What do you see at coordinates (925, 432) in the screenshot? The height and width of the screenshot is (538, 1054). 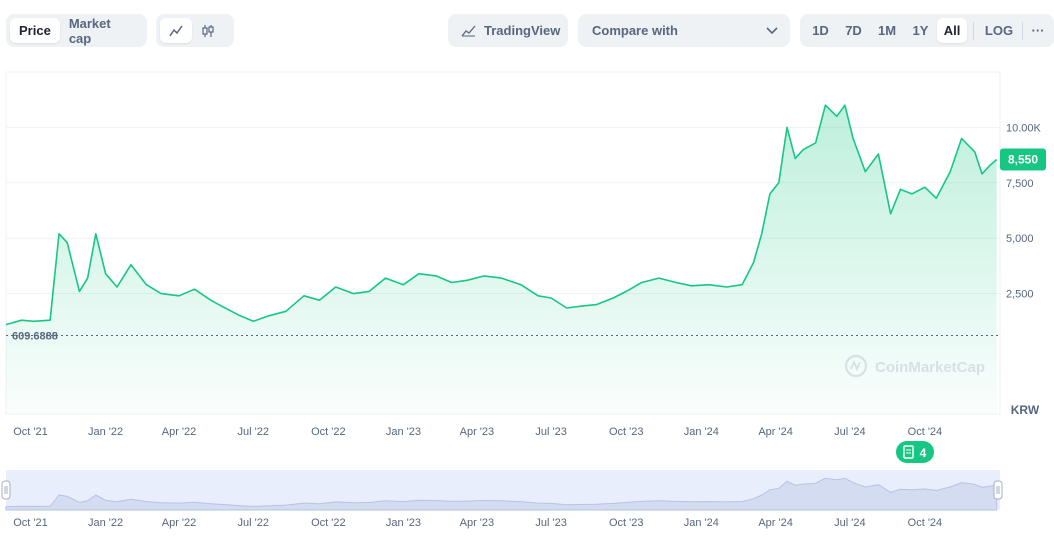 I see `x-tick-label: Oct '24` at bounding box center [925, 432].